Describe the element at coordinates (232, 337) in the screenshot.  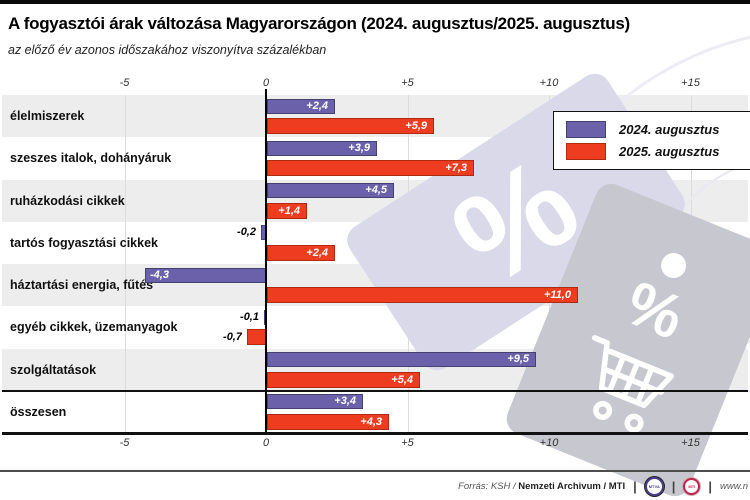
I see `bar-value-label: -0,7` at that location.